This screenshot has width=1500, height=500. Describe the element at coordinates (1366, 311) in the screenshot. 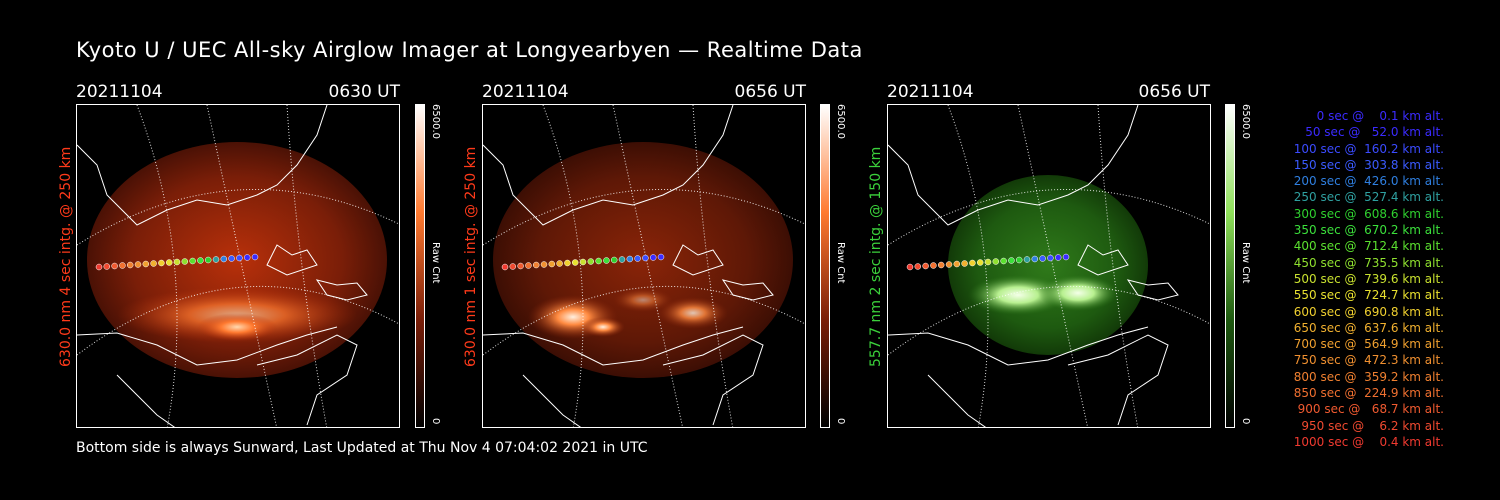

I see `legend-row: 600 sec @ 690.8 km alt.` at that location.